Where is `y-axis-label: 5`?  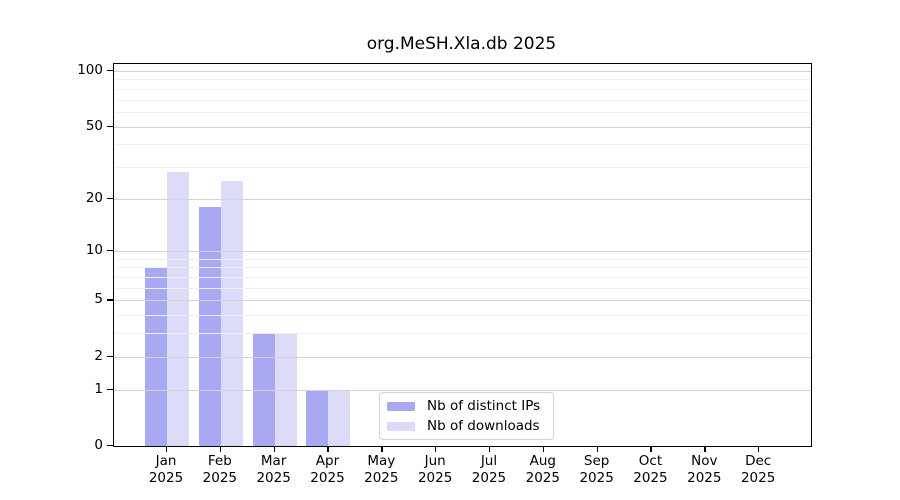
y-axis-label: 5 is located at coordinates (98, 299).